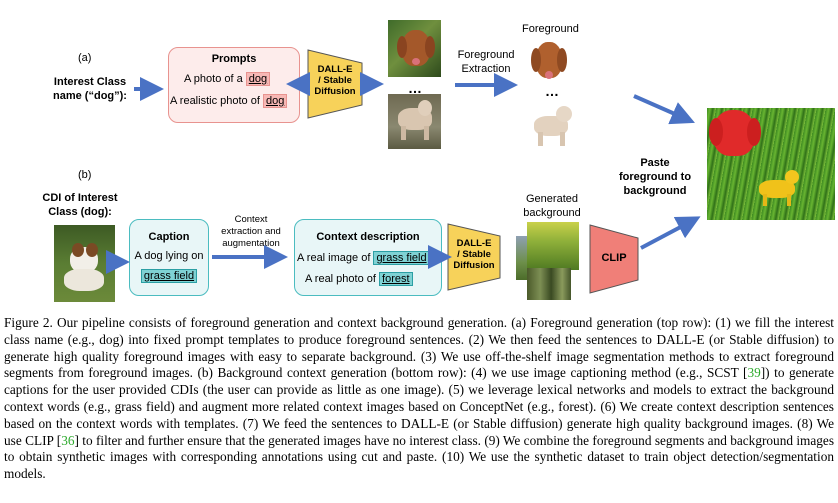 The height and width of the screenshot is (503, 838). I want to click on cdi-label-line2: Class (dog):, so click(80, 212).